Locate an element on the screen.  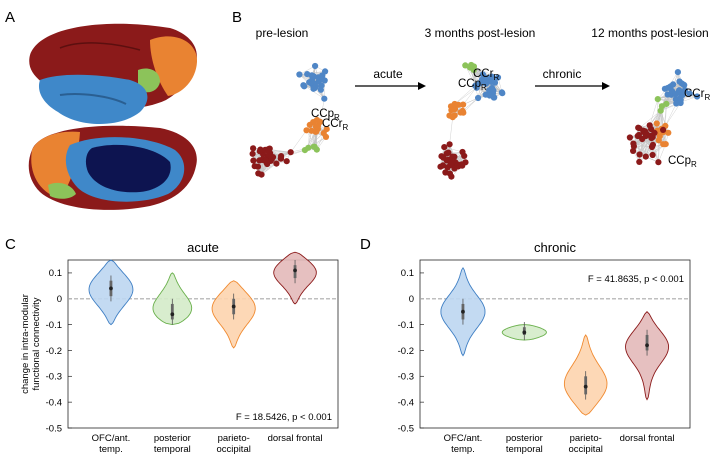
svg-text: CCpR is located at coordinates (325, 115).